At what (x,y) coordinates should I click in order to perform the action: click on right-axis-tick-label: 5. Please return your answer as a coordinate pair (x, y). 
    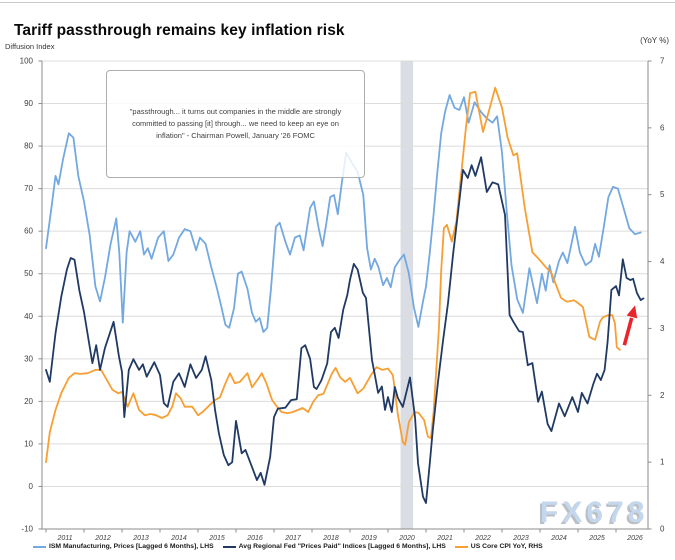
    Looking at the image, I should click on (662, 194).